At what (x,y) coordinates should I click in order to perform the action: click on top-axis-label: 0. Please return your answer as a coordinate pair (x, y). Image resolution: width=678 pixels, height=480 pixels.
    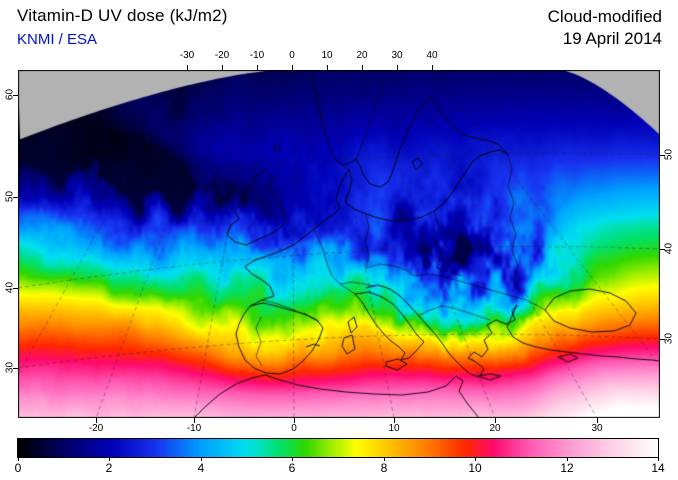
    Looking at the image, I should click on (292, 55).